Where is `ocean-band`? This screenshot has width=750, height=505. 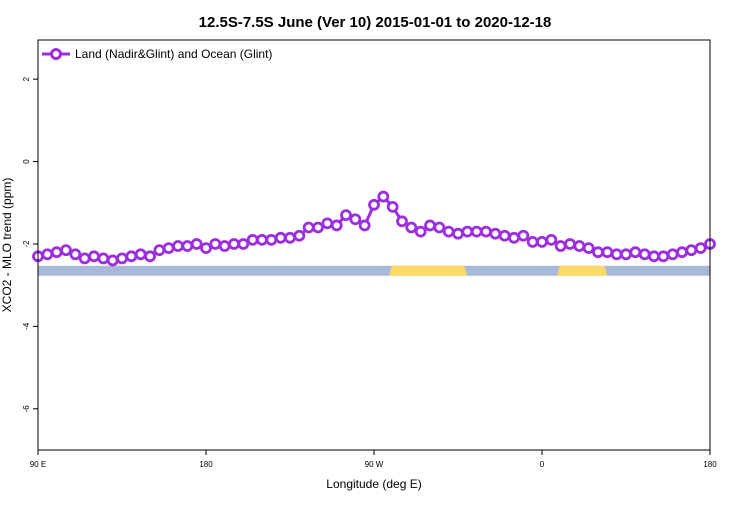
ocean-band is located at coordinates (374, 270).